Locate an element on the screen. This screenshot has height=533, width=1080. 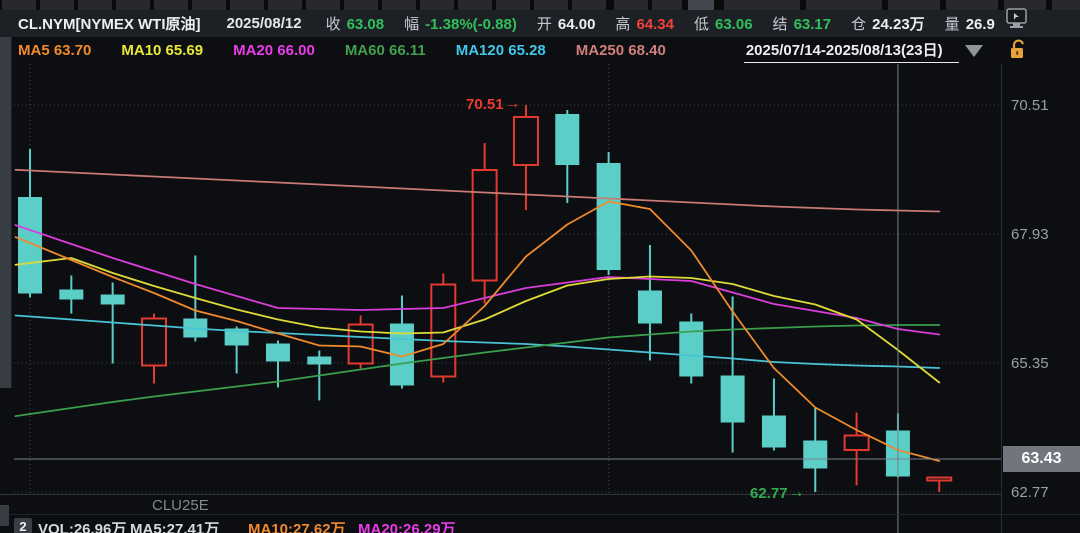
quote-field: 量 26.9 is located at coordinates (970, 24).